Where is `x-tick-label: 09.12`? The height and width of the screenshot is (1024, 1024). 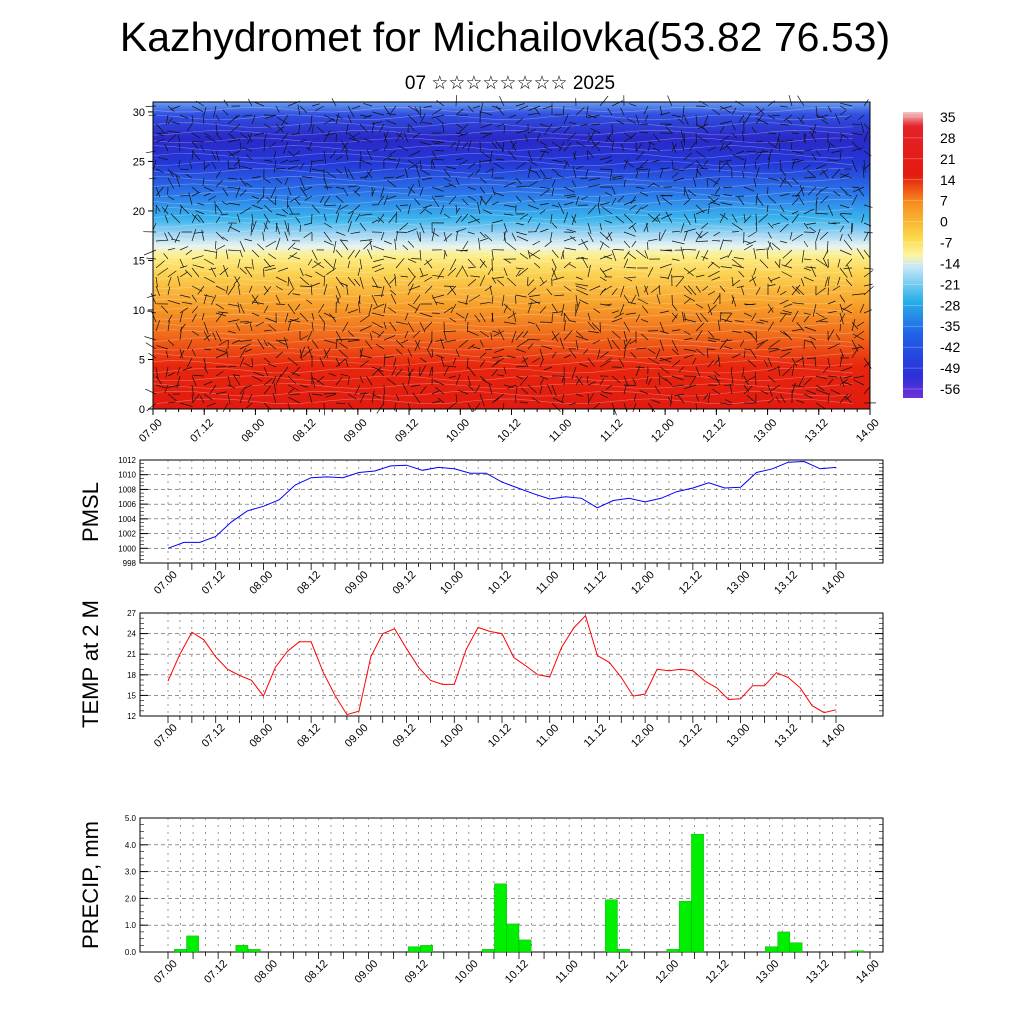
x-tick-label: 09.12 is located at coordinates (404, 736).